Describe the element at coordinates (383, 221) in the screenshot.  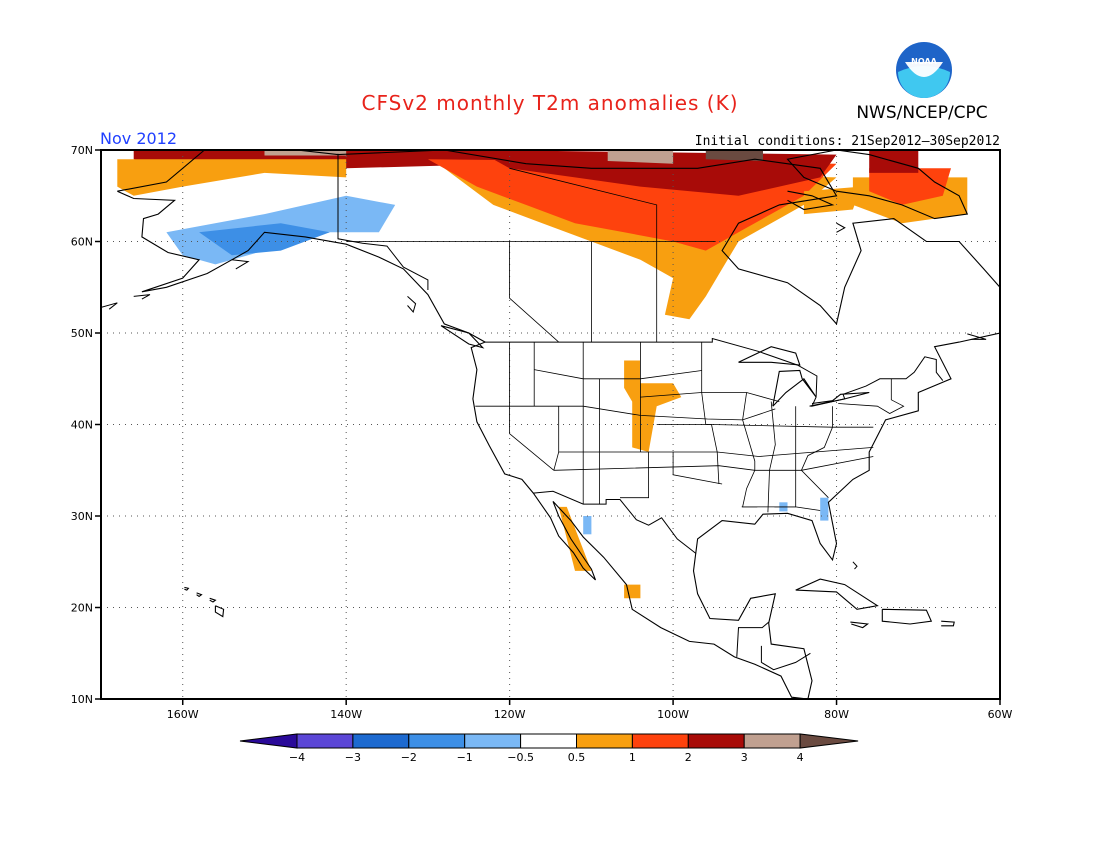
I see `border-alaska-canada-border` at that location.